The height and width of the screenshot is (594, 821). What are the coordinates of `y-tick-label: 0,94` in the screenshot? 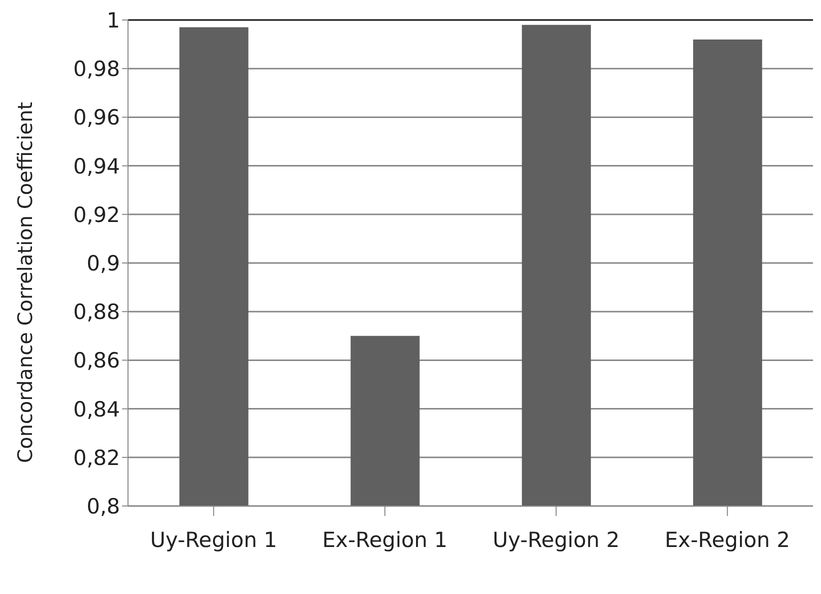 It's located at (96, 166).